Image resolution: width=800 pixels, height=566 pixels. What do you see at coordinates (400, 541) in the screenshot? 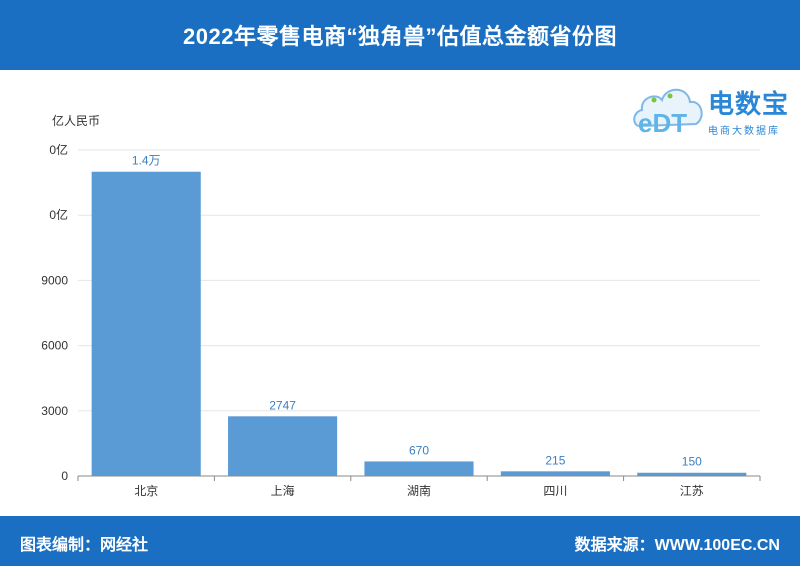
I see `chart-footer: 图表编制：网经社 数据来源：WWW.100EC.CN` at bounding box center [400, 541].